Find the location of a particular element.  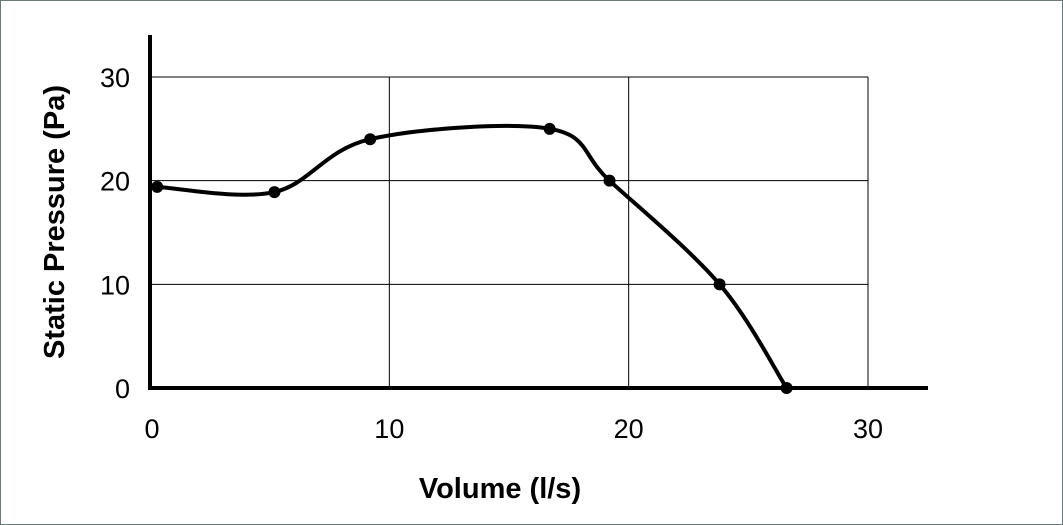

x-axis-title: Volume (l/s) is located at coordinates (500, 489).